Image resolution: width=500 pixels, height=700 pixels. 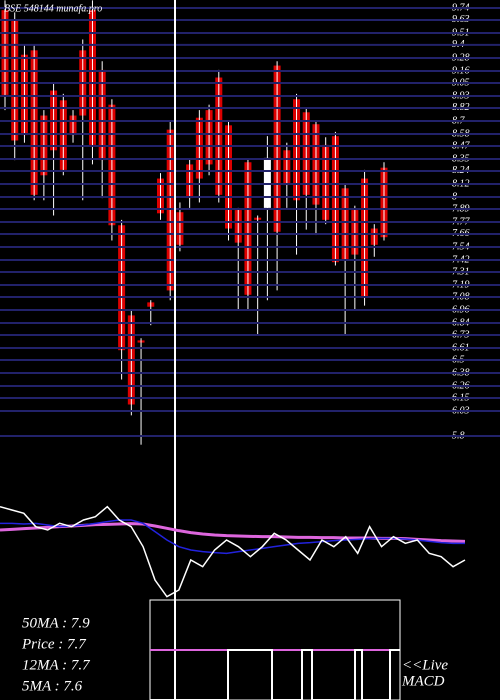 I want to click on macd-label: <<Live, so click(x=425, y=665).